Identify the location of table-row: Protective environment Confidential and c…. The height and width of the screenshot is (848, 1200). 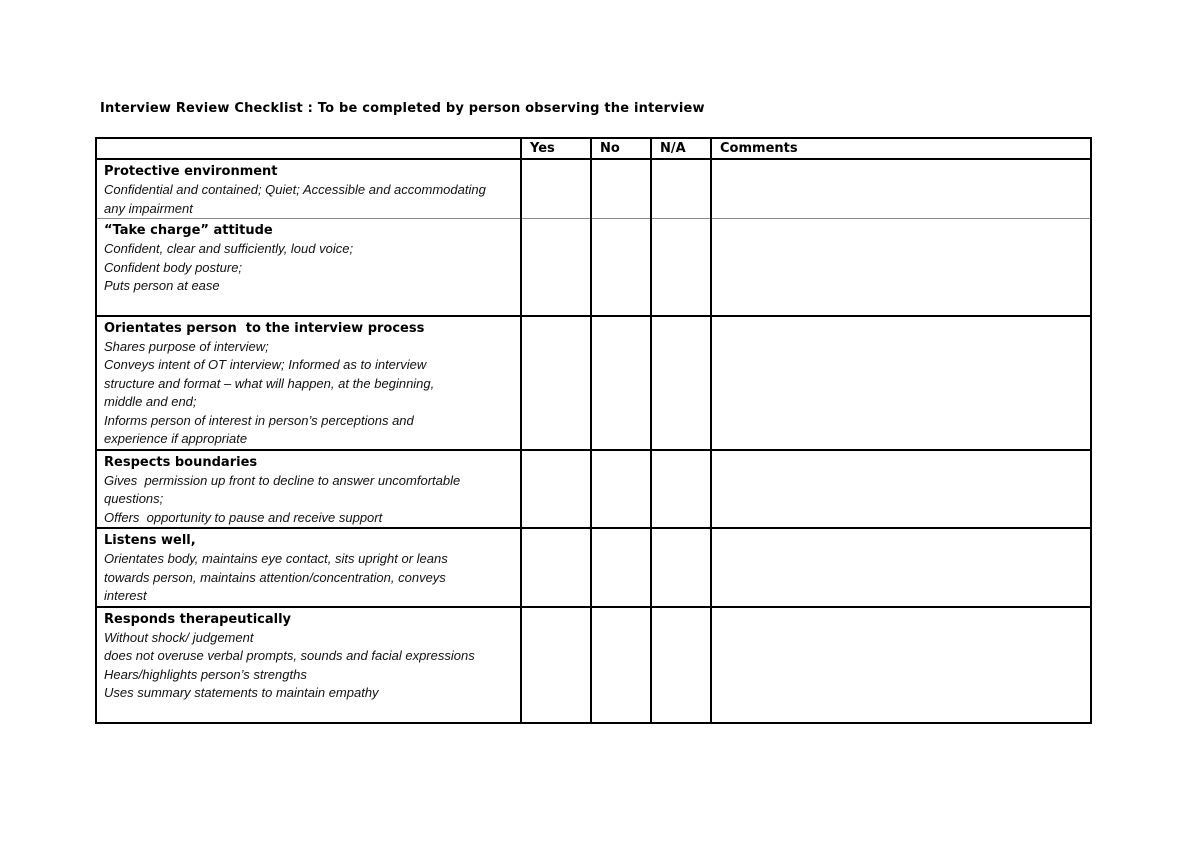
(593, 189).